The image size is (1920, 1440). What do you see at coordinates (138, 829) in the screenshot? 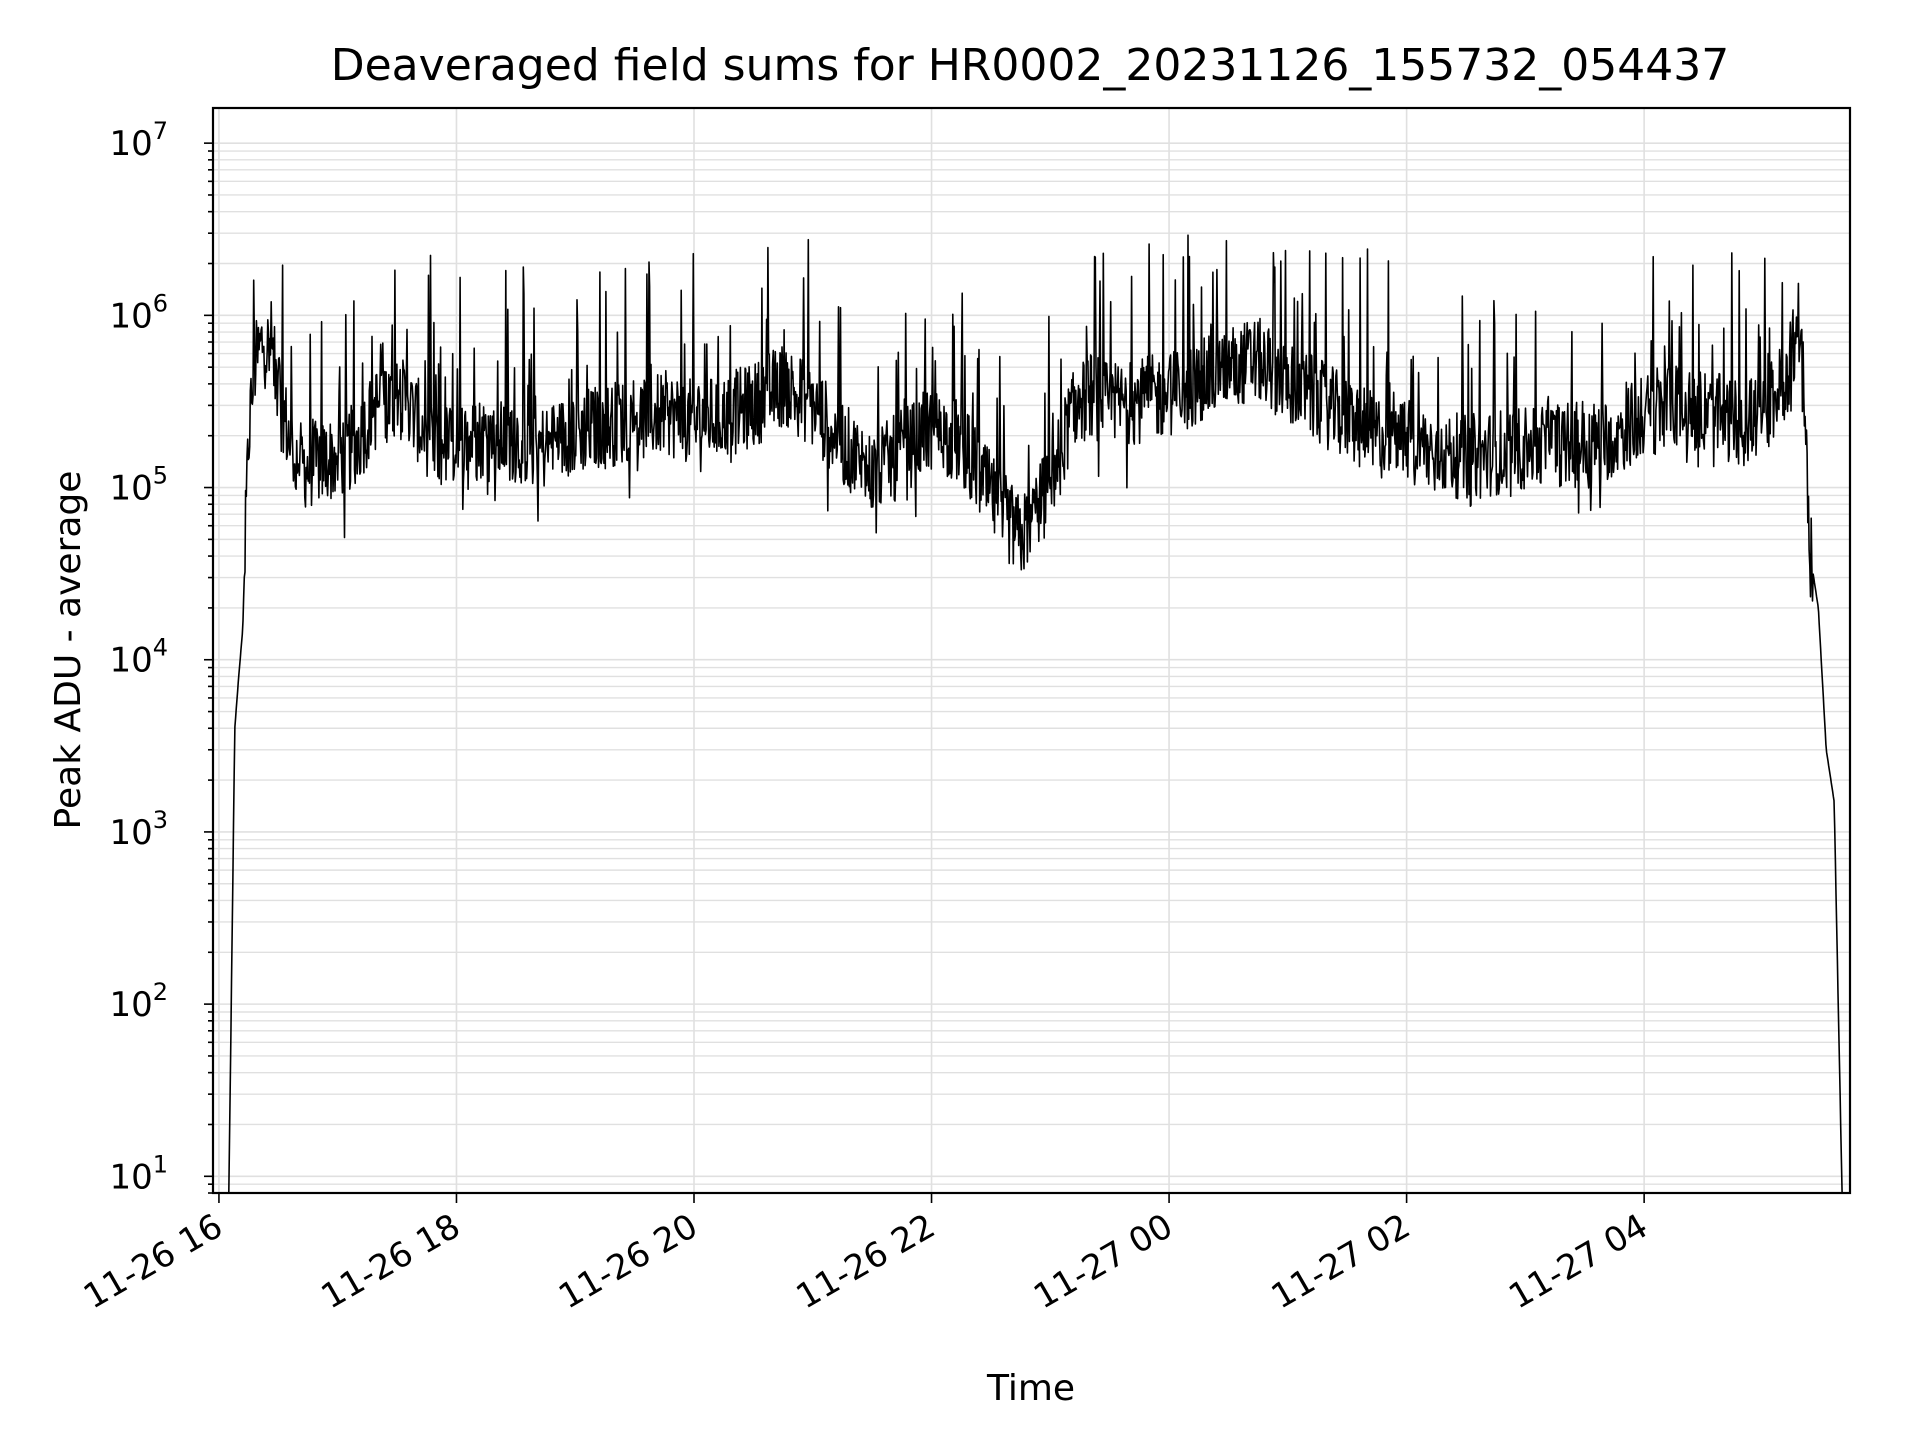
I see `y-tick-label: 10³` at bounding box center [138, 829].